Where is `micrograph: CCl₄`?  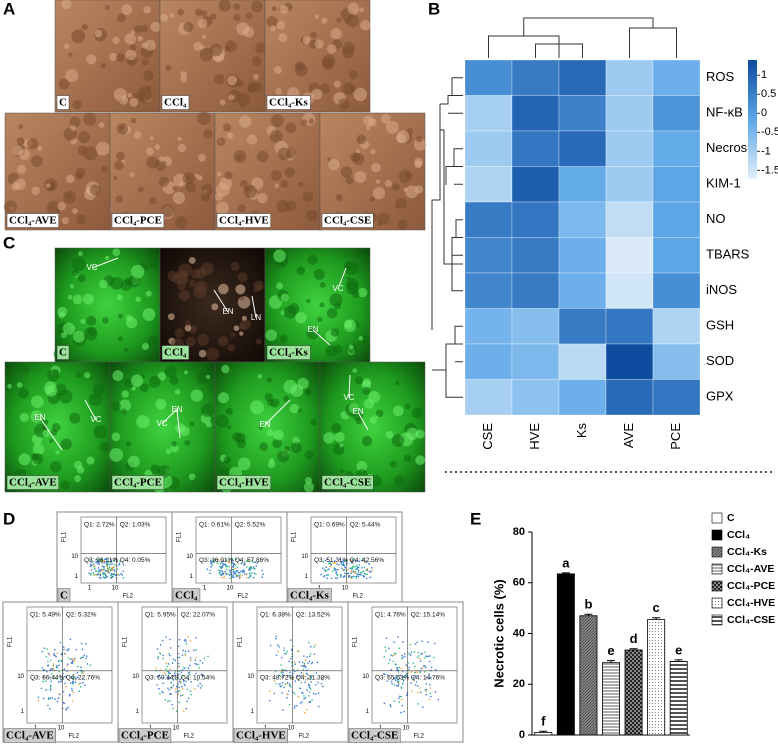 micrograph: CCl₄ is located at coordinates (212, 305).